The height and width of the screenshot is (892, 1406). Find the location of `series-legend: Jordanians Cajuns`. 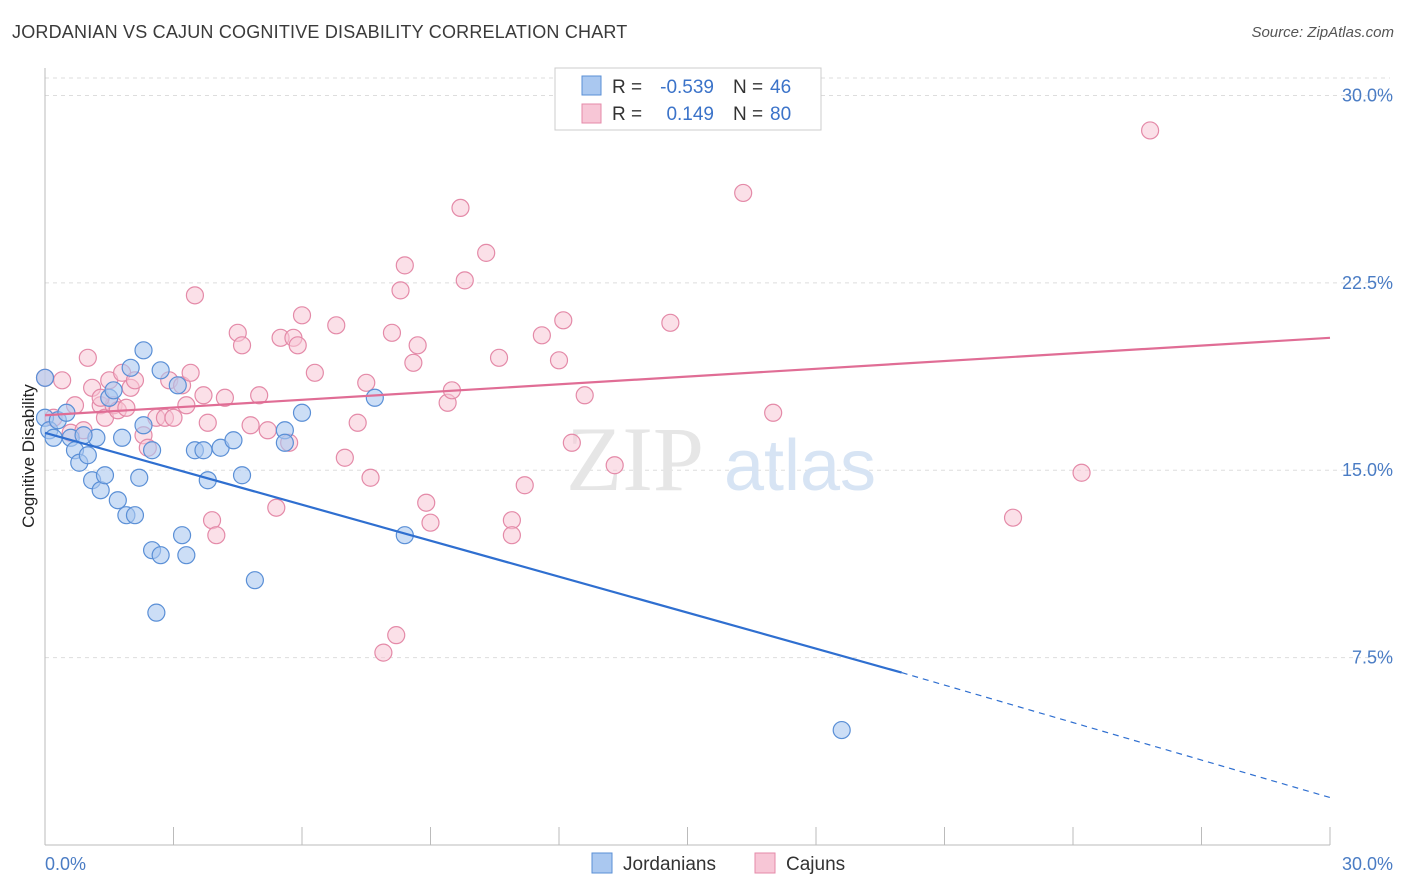

series-legend: Jordanians Cajuns is located at coordinates (718, 863).